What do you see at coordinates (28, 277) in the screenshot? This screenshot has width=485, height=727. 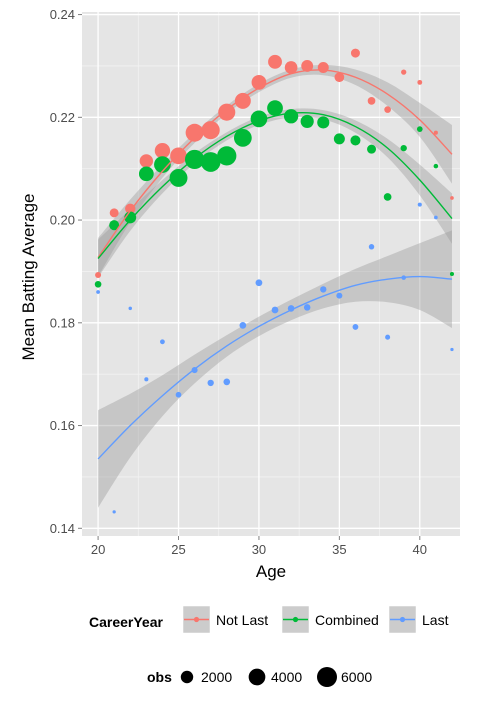 I see `y-axis-title: Mean Batting Average` at bounding box center [28, 277].